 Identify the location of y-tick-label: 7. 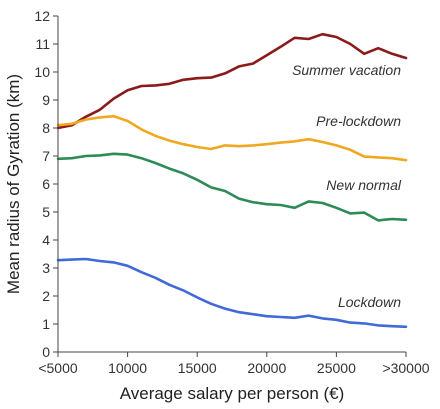
(46, 156).